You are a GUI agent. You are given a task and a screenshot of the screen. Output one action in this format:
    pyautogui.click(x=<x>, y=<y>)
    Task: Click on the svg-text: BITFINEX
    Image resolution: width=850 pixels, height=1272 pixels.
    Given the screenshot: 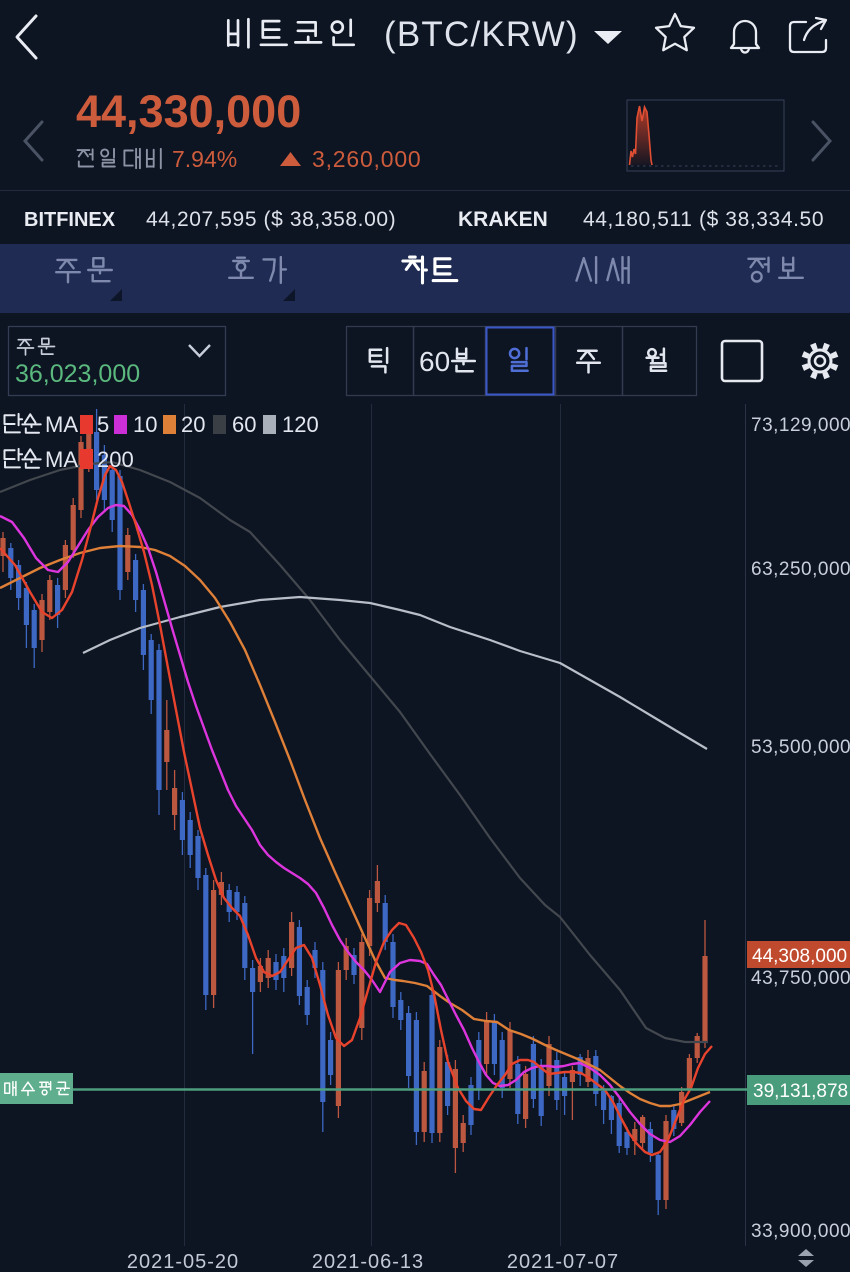 What is the action you would take?
    pyautogui.click(x=70, y=220)
    